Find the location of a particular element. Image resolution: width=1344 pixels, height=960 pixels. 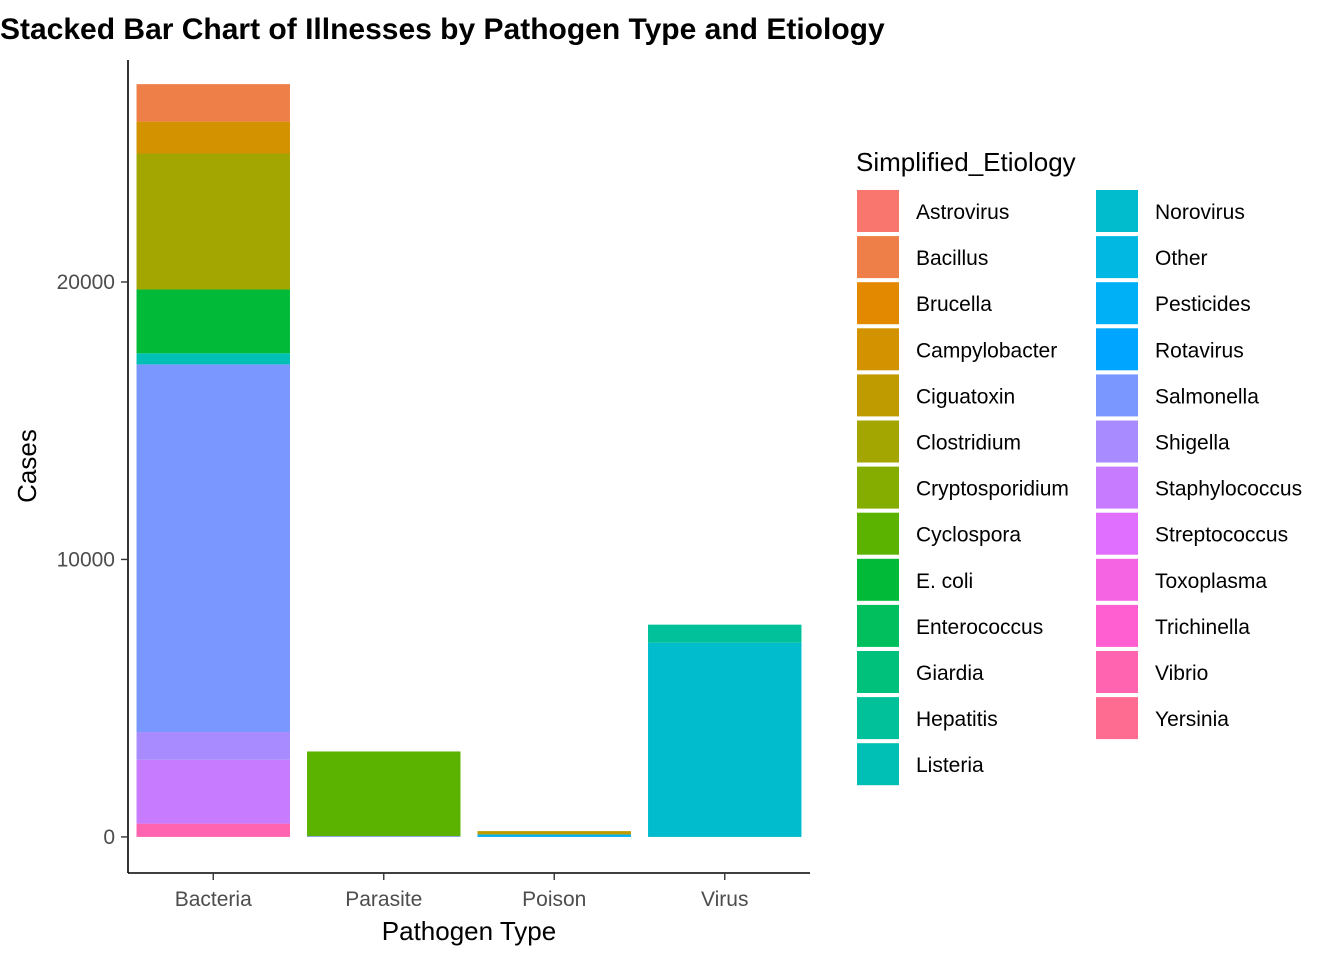

legend-label: Pesticides is located at coordinates (1203, 304).